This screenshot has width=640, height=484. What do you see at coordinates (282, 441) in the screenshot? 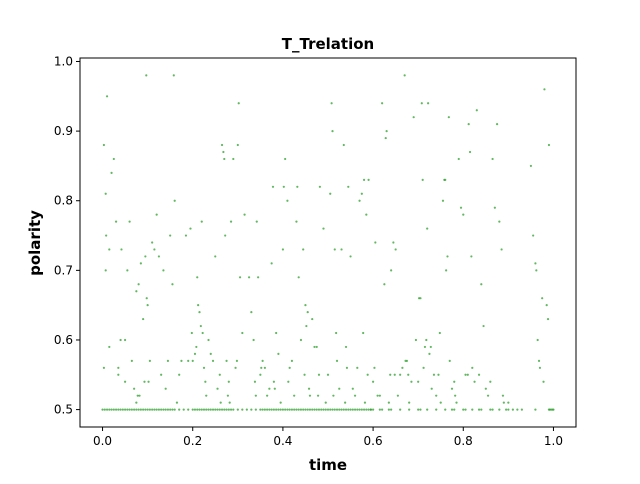
I see `x-tick-label: 0.4` at bounding box center [282, 441].